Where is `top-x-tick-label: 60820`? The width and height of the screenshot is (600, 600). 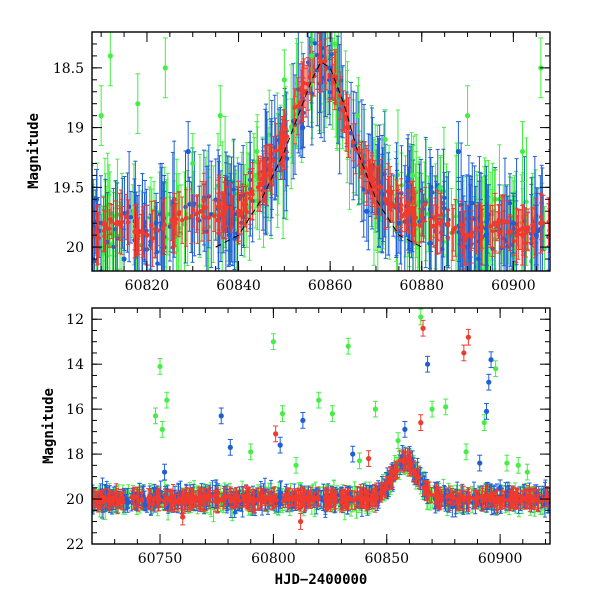 top-x-tick-label: 60820 is located at coordinates (147, 286).